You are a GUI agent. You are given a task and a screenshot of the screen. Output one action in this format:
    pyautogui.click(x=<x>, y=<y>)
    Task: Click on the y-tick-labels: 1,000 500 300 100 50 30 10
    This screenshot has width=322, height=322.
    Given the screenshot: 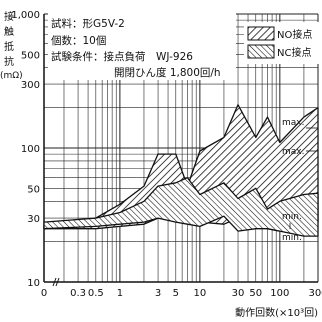 What is the action you would take?
    pyautogui.click(x=25, y=149)
    